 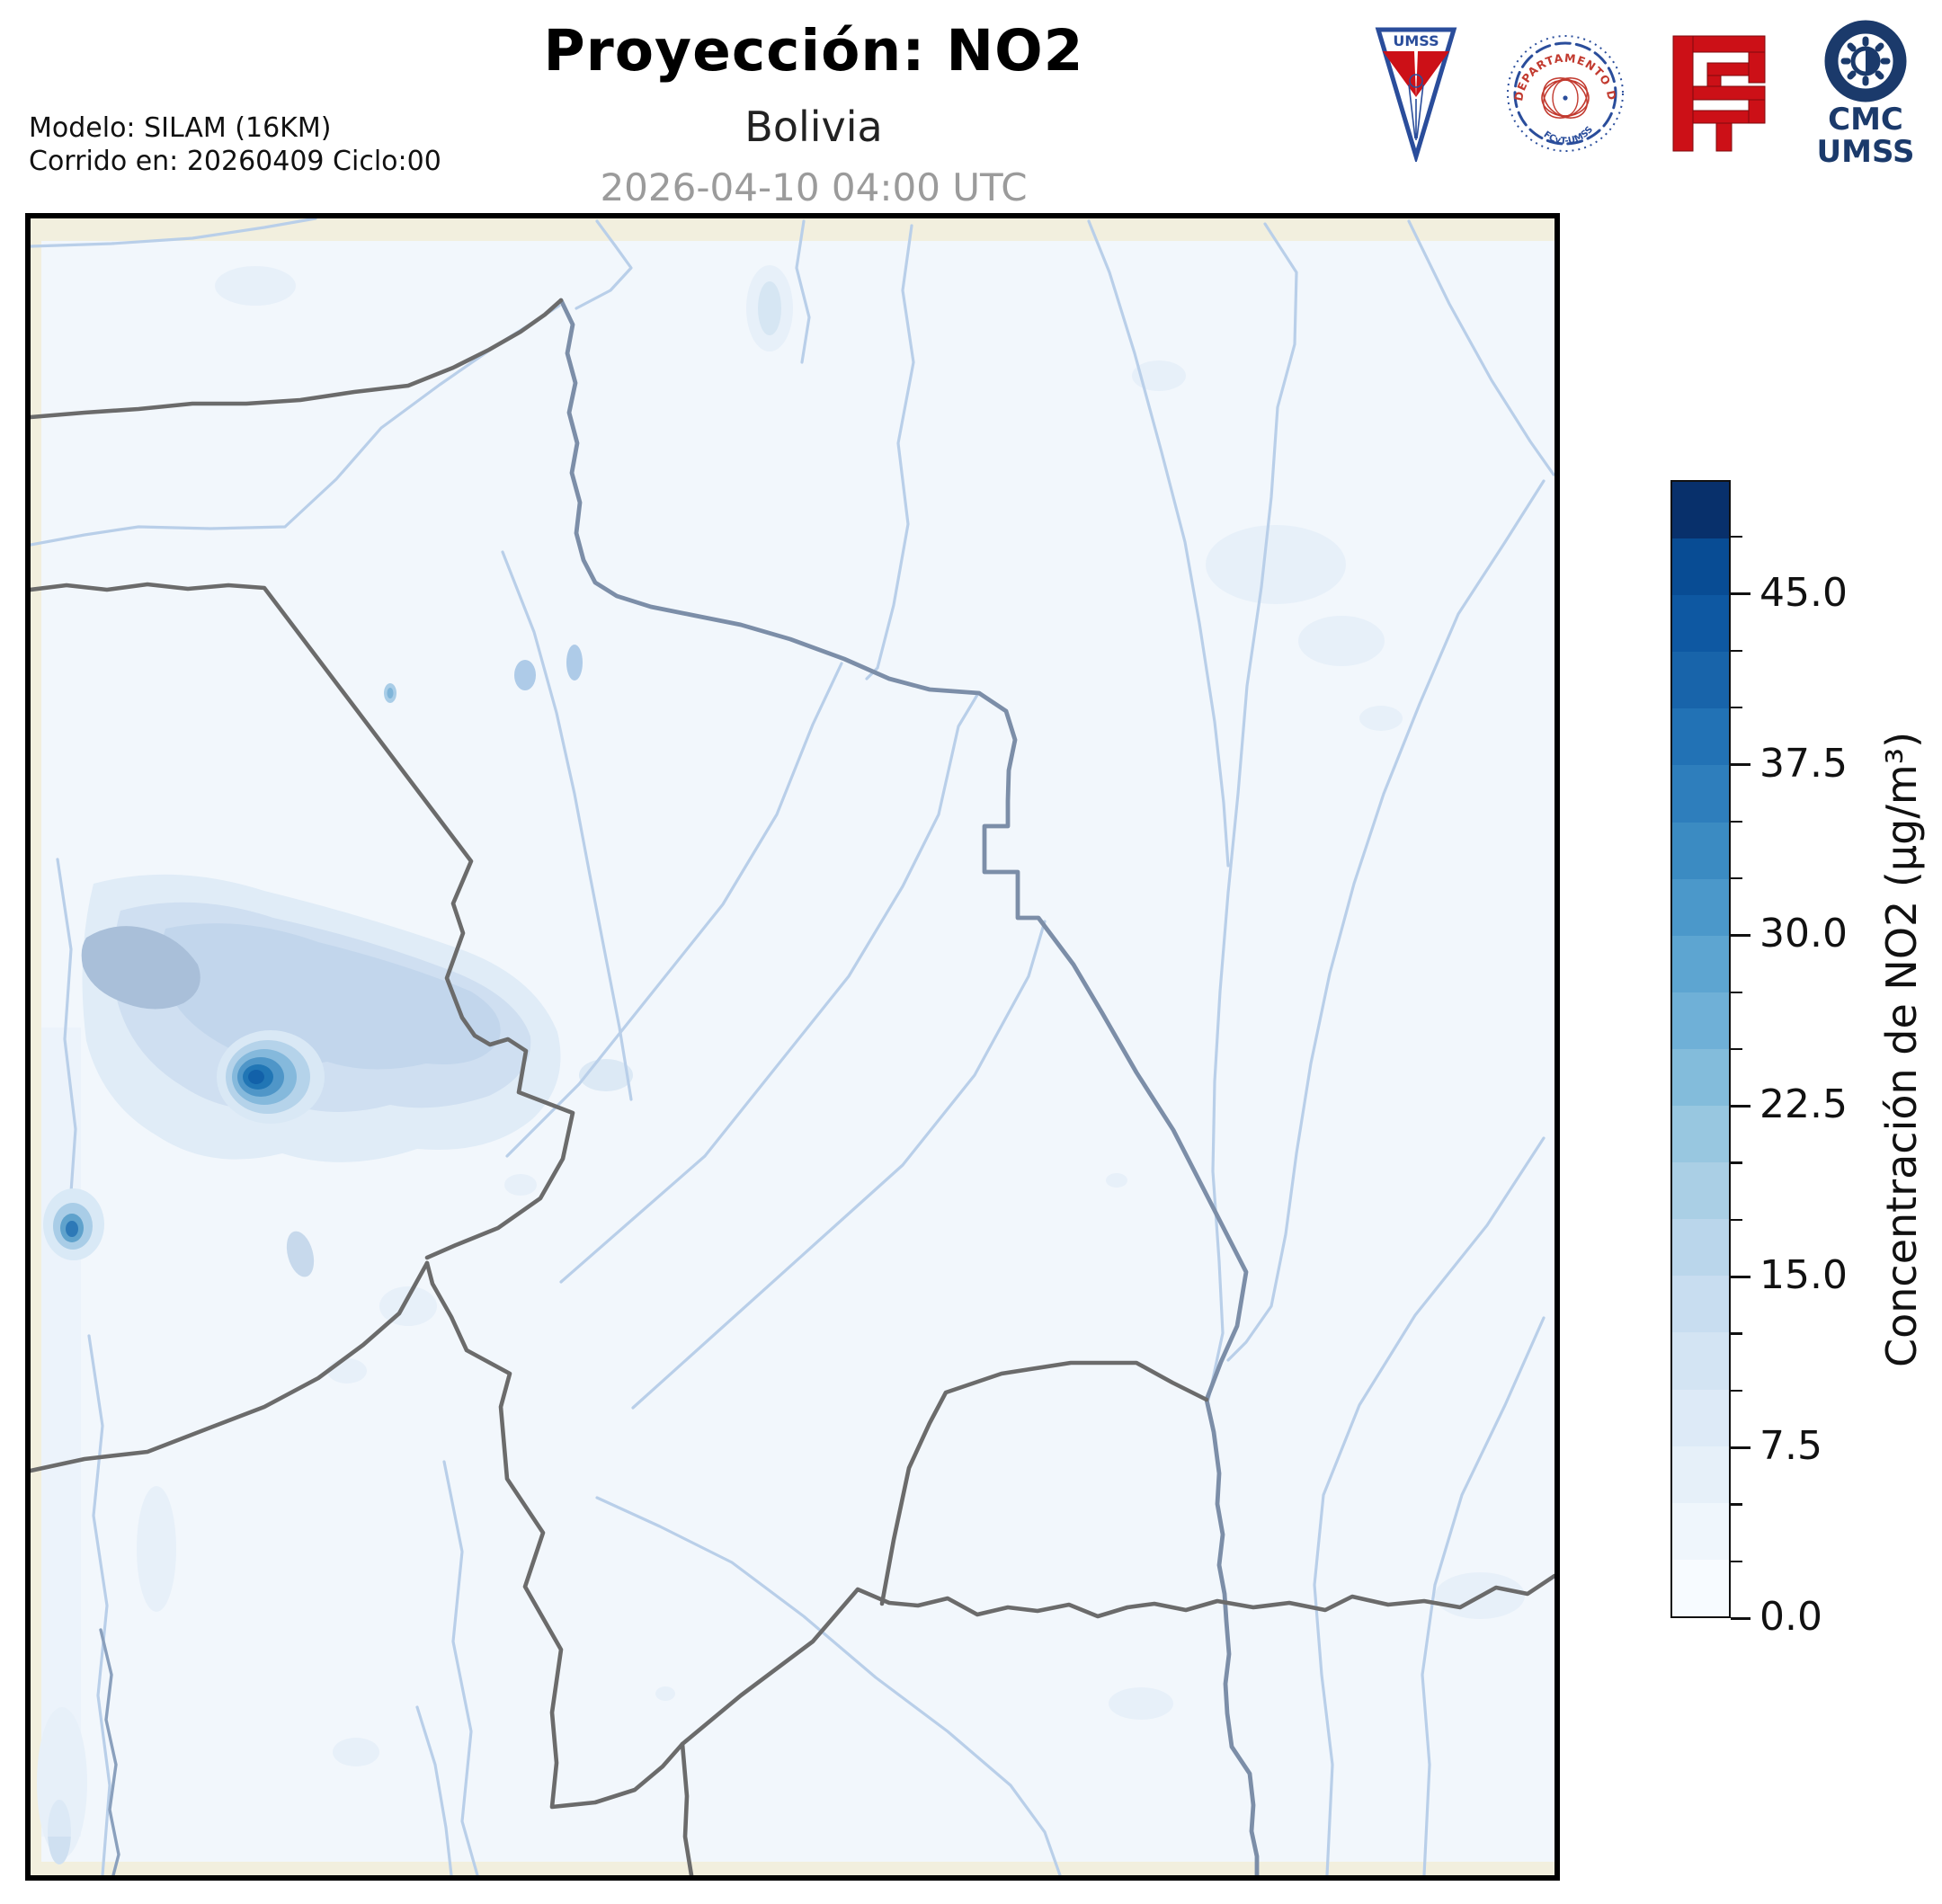 I want to click on no2-hotspot-secondary, so click(x=73, y=1224).